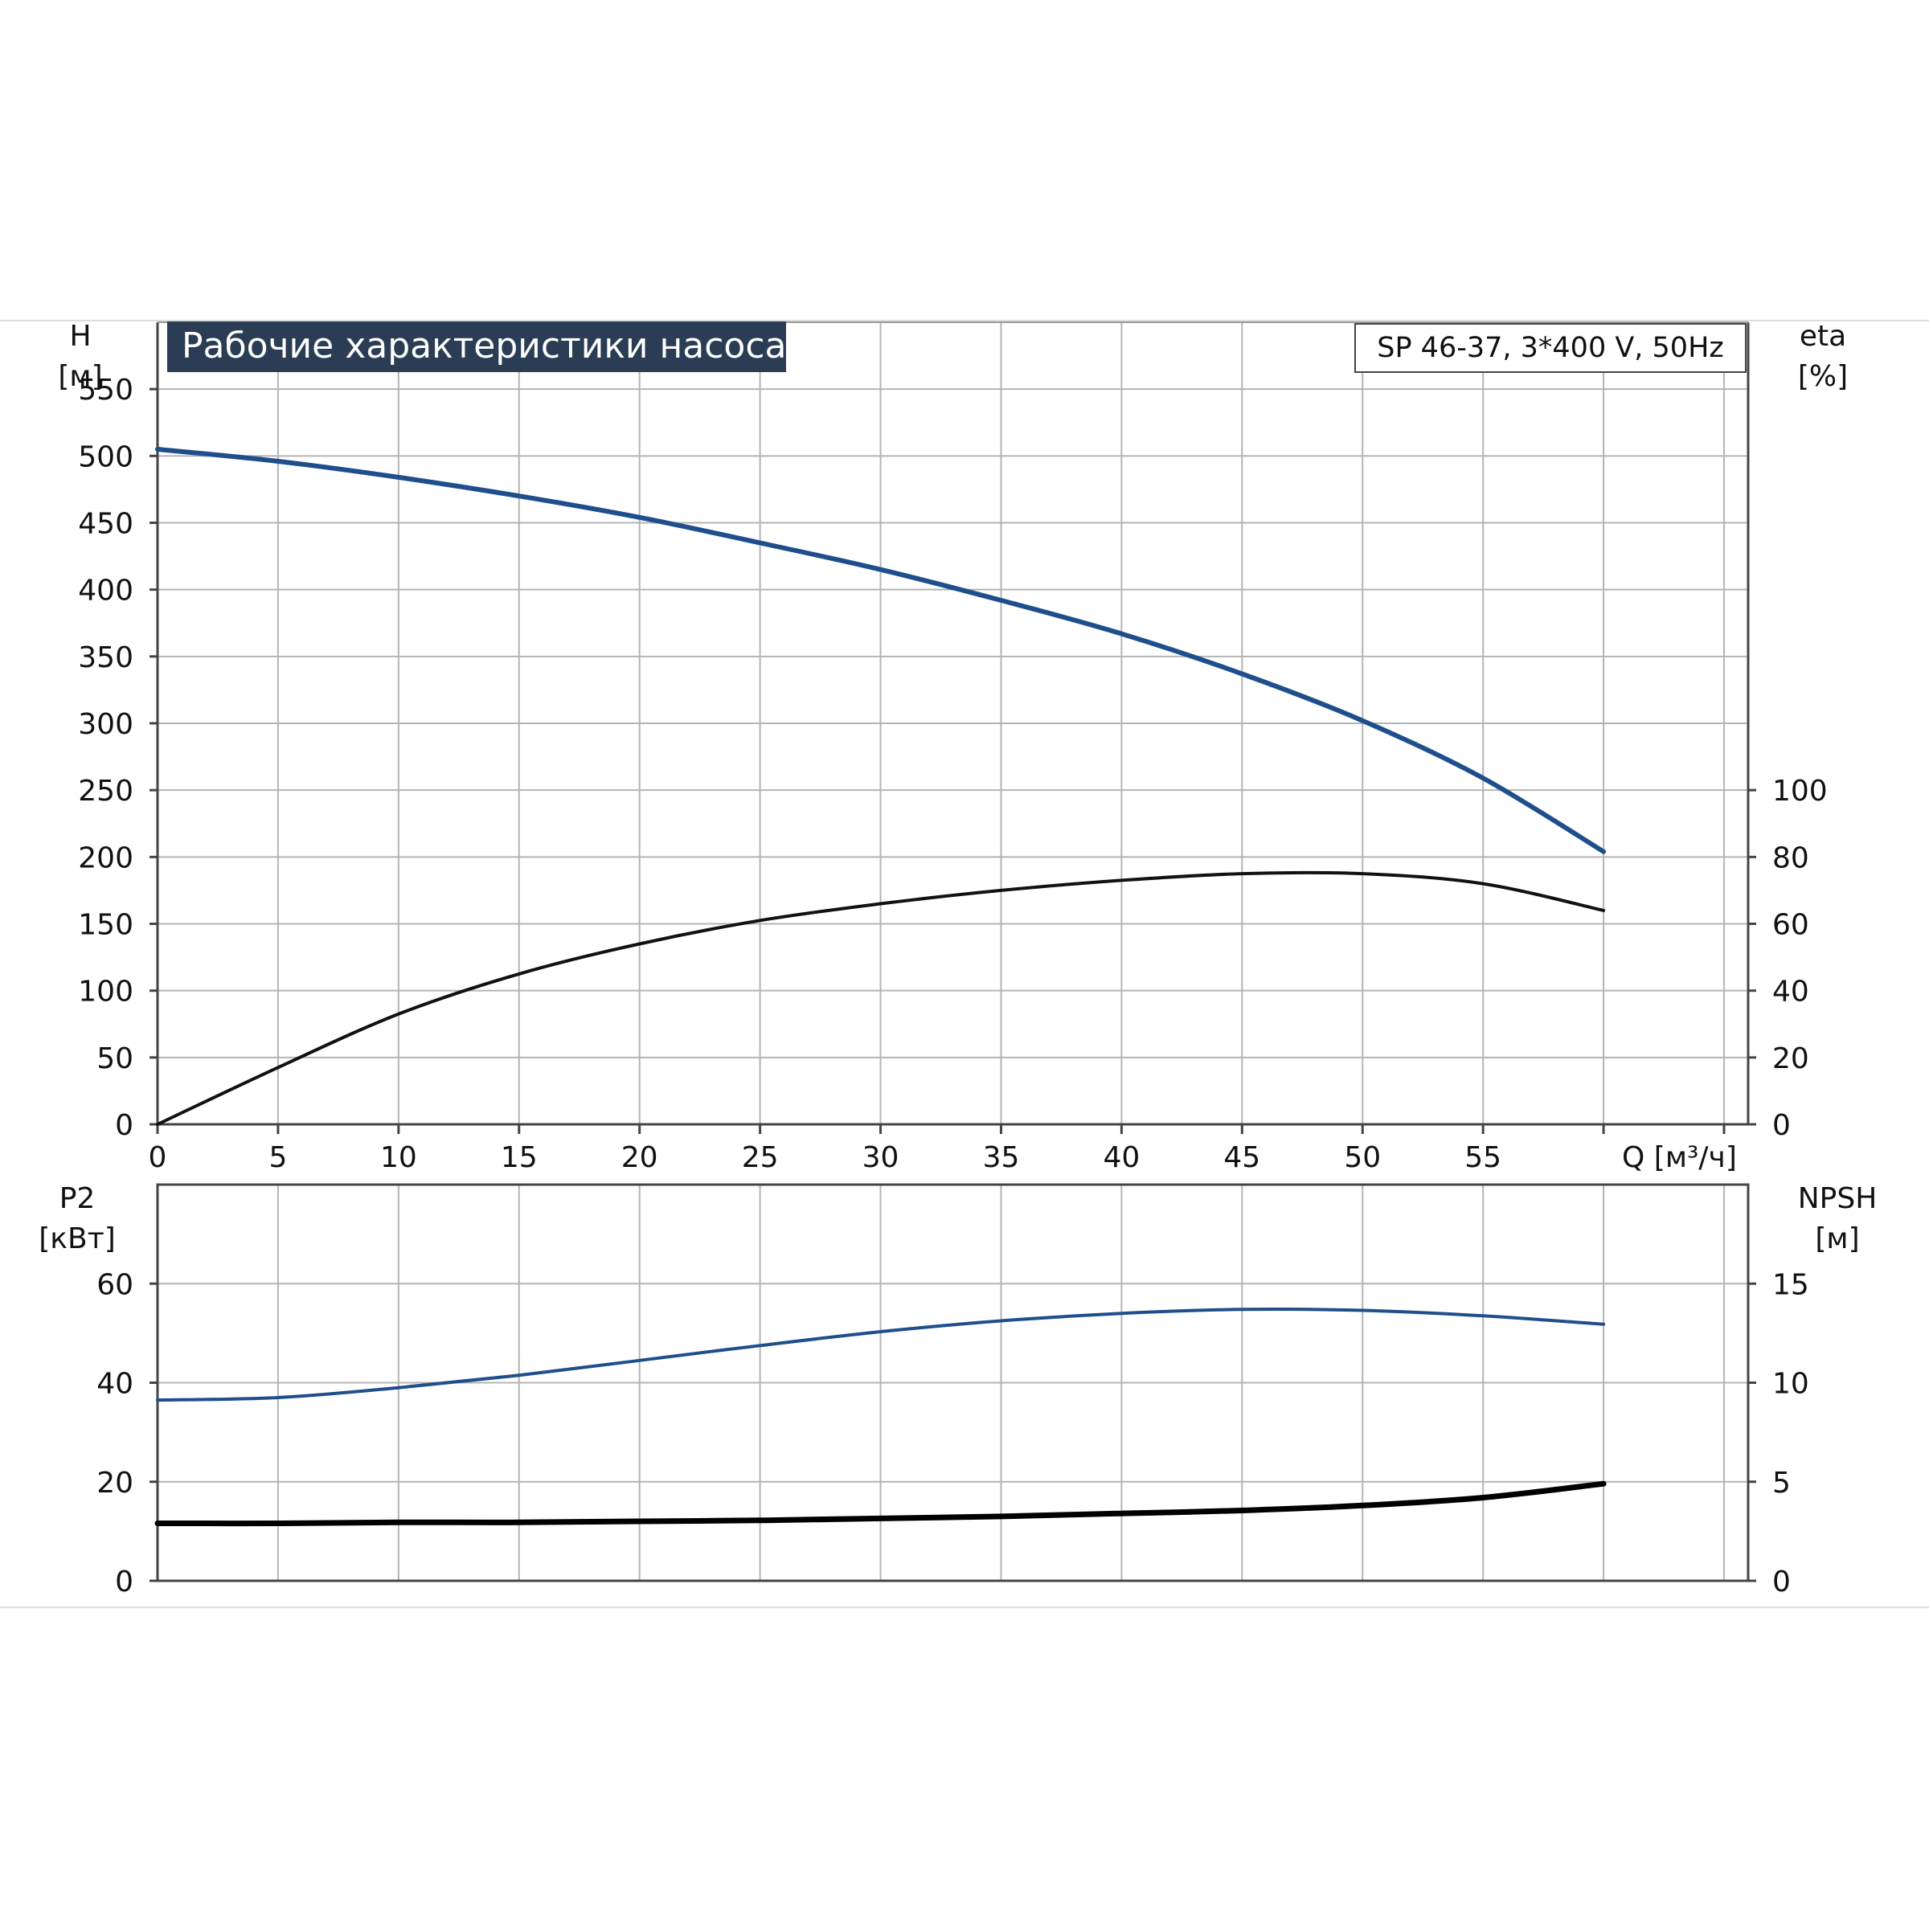 This screenshot has height=1932, width=1929. Describe the element at coordinates (1790, 1384) in the screenshot. I see `tick-label-npsh: 10` at that location.